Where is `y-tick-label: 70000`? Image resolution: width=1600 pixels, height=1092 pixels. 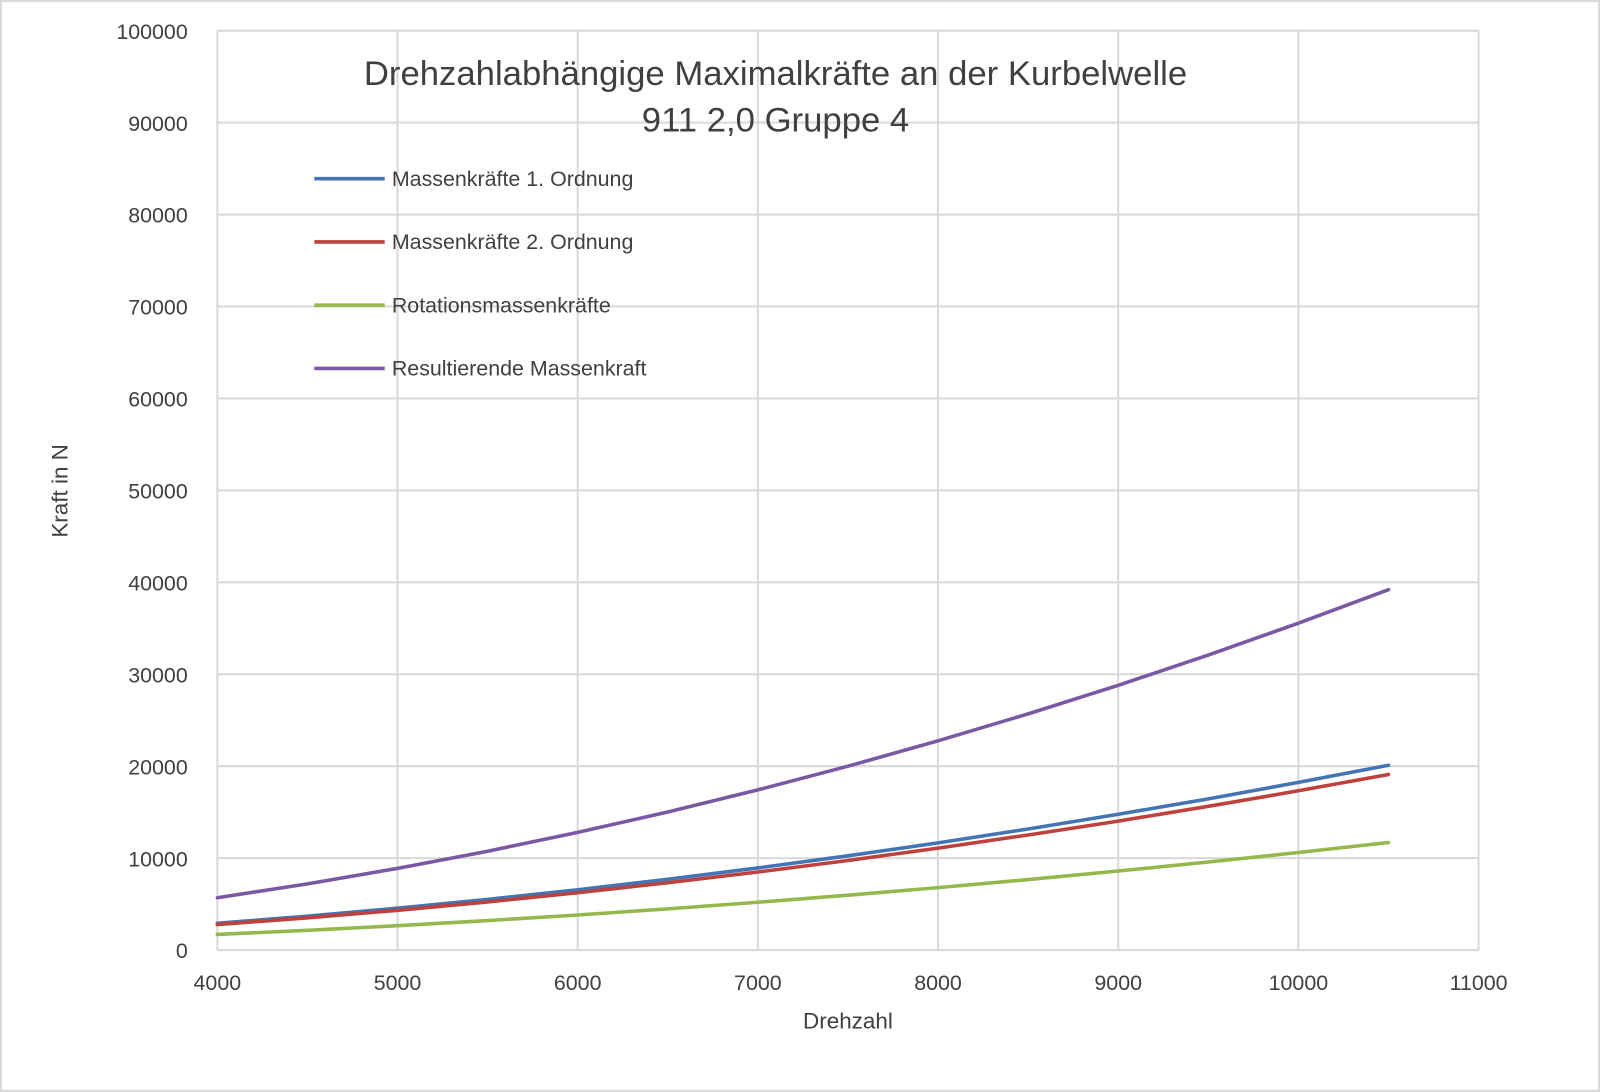 y-tick-label: 70000 is located at coordinates (158, 308).